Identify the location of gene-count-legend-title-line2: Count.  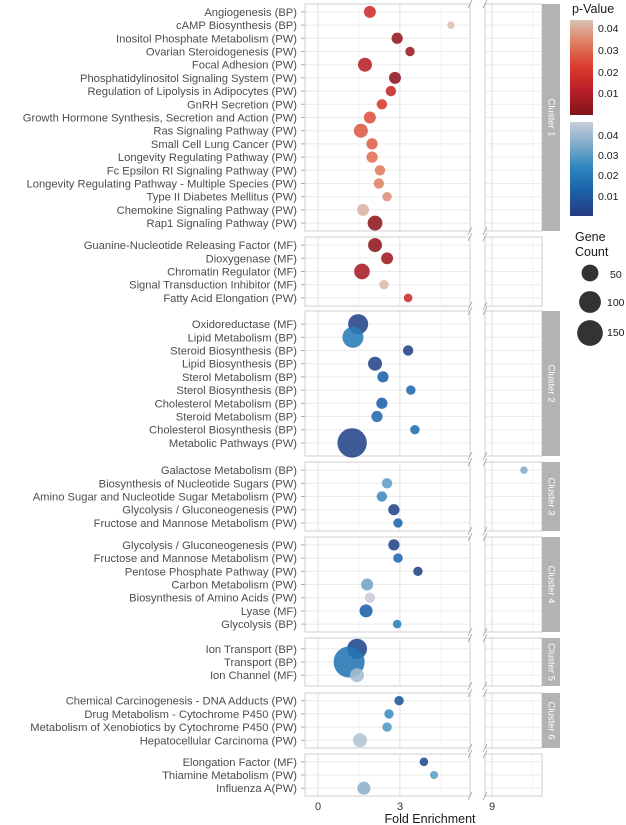
(592, 252).